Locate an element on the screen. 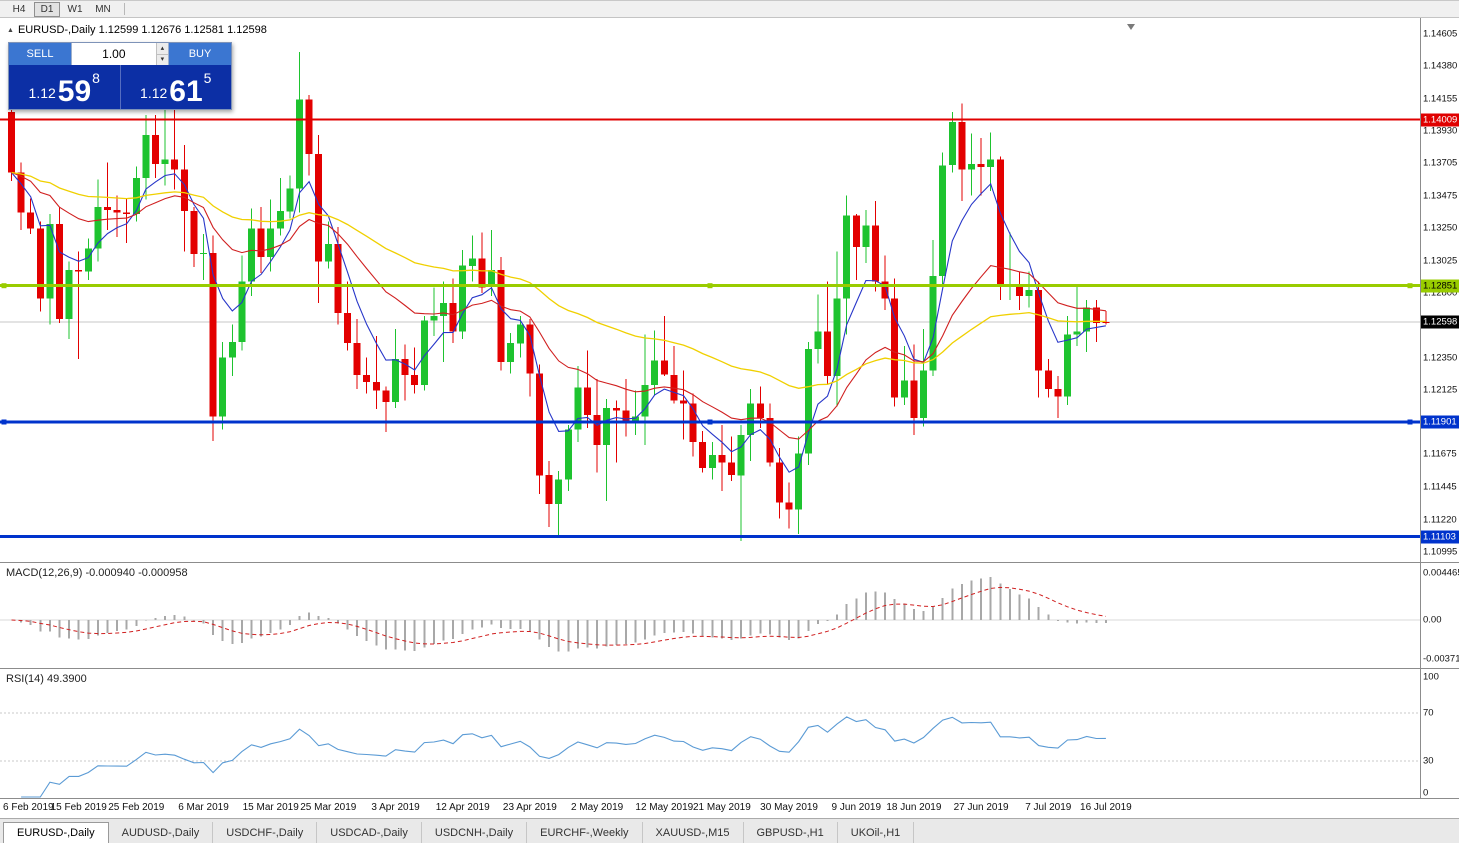 This screenshot has width=1459, height=843. volume-increase-button: ▴ is located at coordinates (162, 49).